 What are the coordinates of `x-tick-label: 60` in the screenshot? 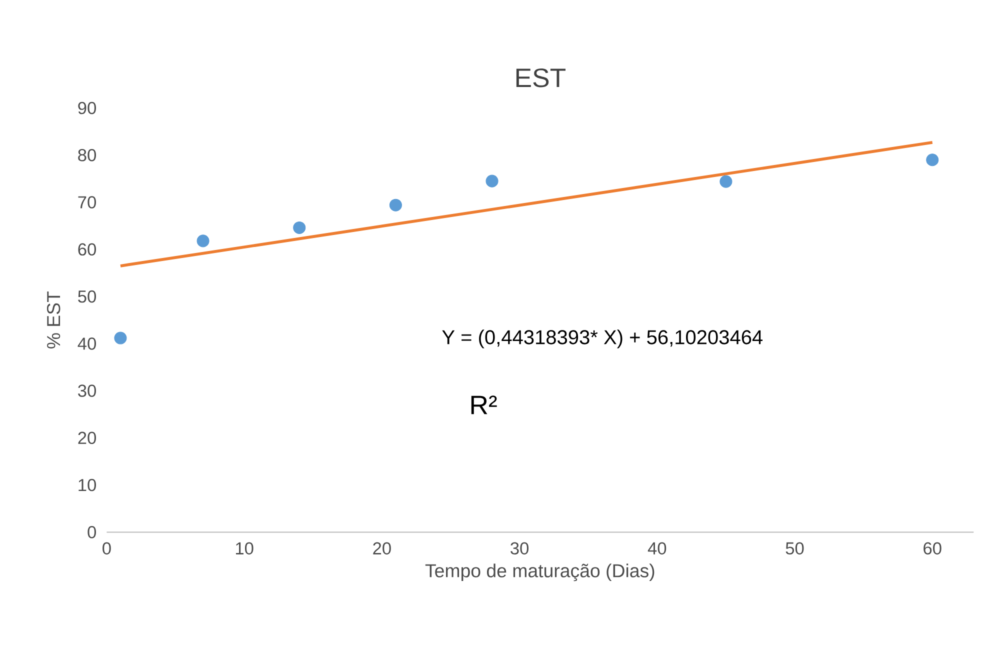 It's located at (933, 548).